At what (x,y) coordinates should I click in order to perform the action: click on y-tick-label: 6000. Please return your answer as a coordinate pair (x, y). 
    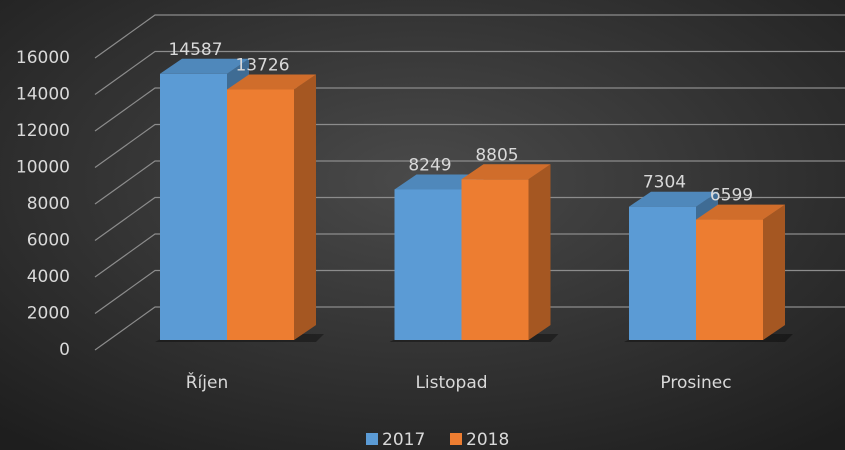
    Looking at the image, I should click on (48, 241).